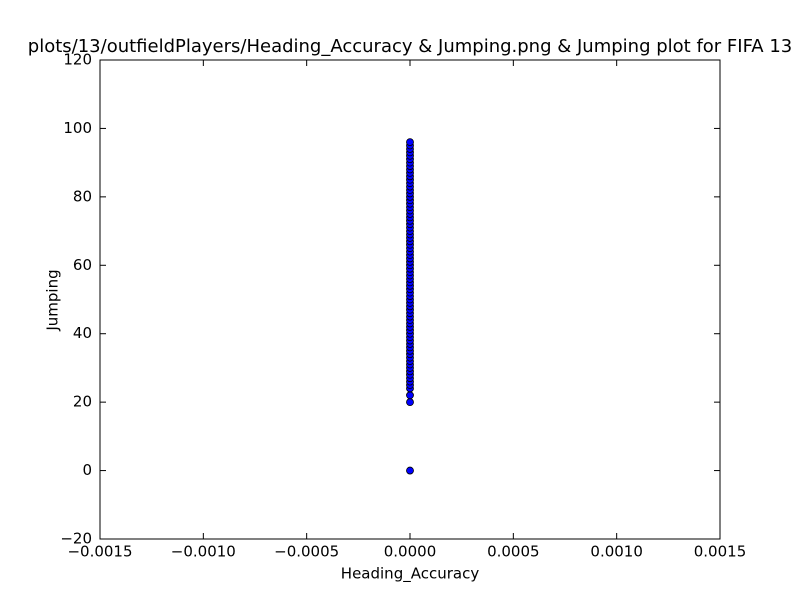 The height and width of the screenshot is (600, 800). What do you see at coordinates (53, 300) in the screenshot?
I see `y-axis-label: Jumping` at bounding box center [53, 300].